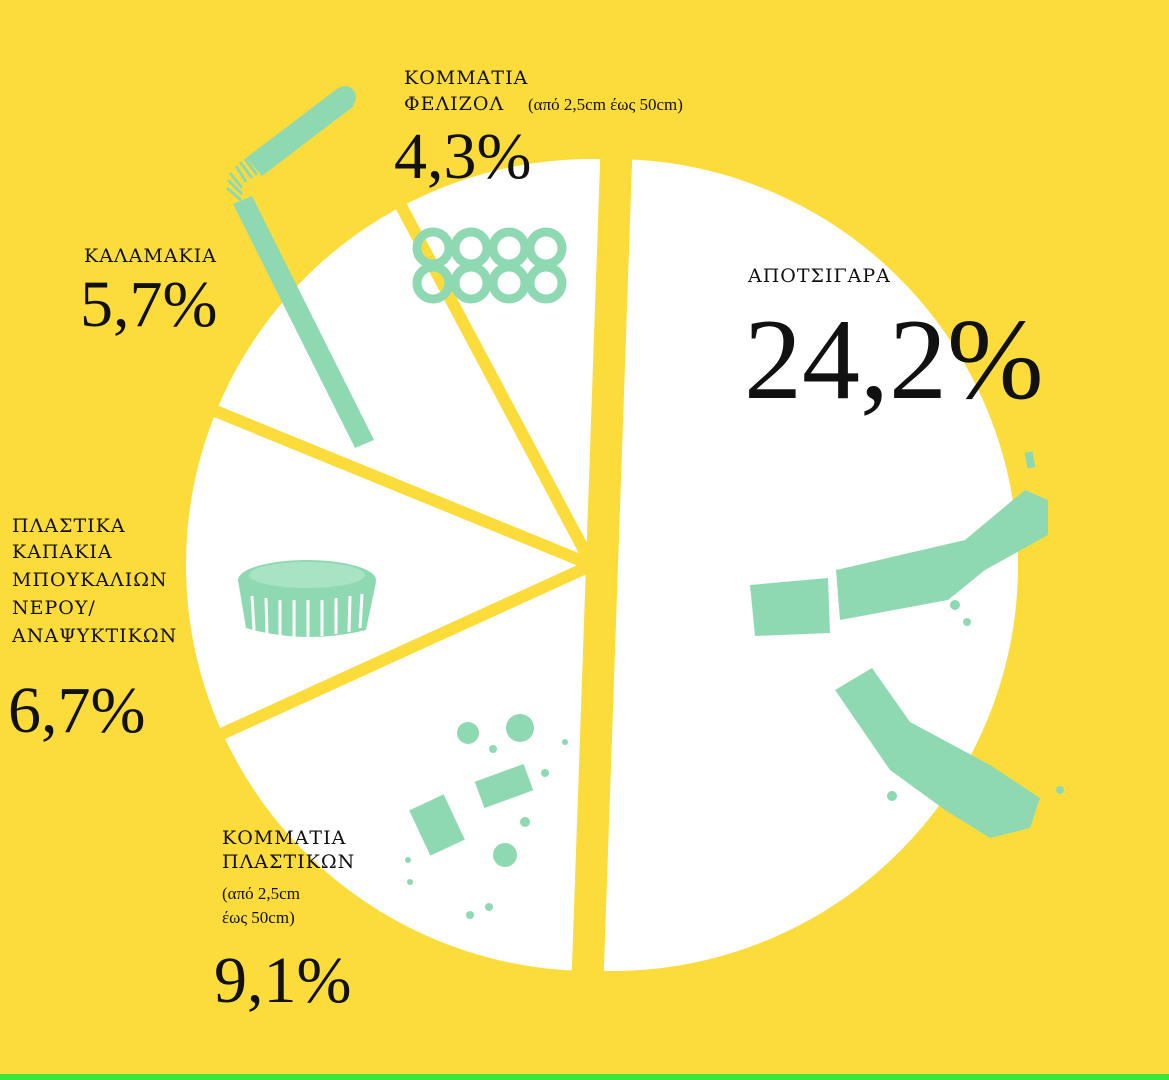  What do you see at coordinates (463, 156) in the screenshot?
I see `styrofoam-value: 4,3%` at bounding box center [463, 156].